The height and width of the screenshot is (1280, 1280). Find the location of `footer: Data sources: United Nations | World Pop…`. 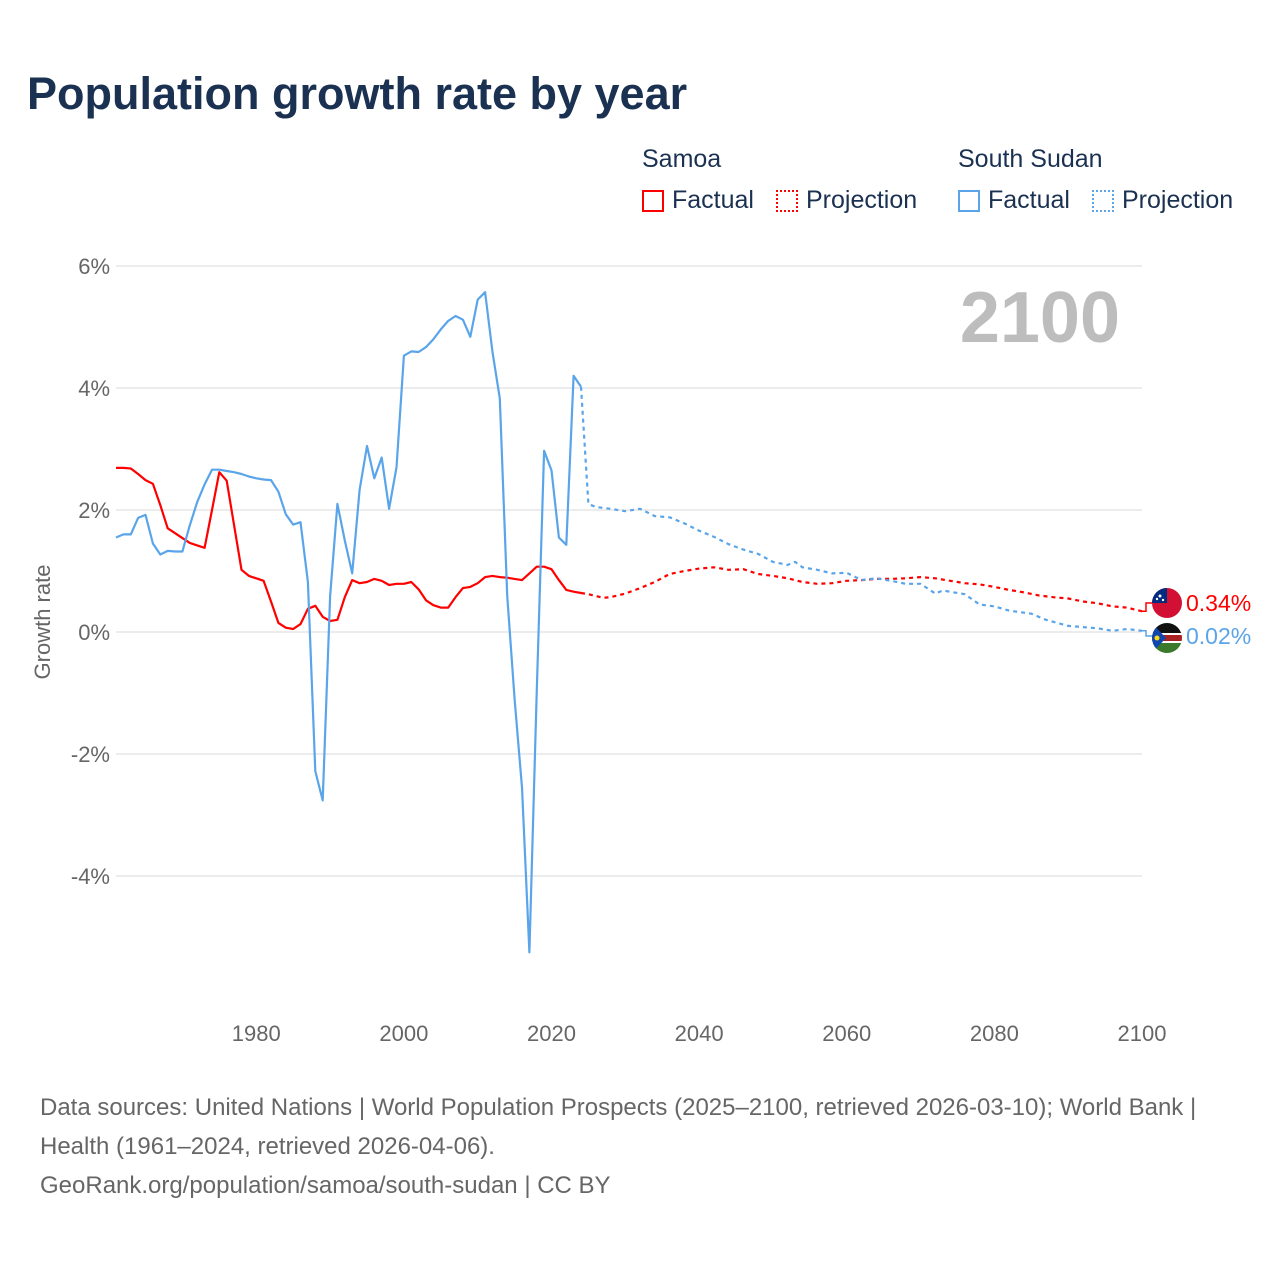

footer: Data sources: United Nations | World Pop… is located at coordinates (640, 1146).